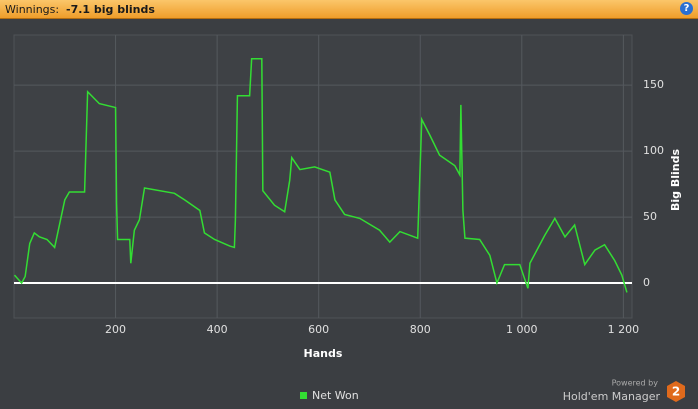 The width and height of the screenshot is (698, 409). Describe the element at coordinates (115, 329) in the screenshot. I see `x-tick-label: 200` at that location.